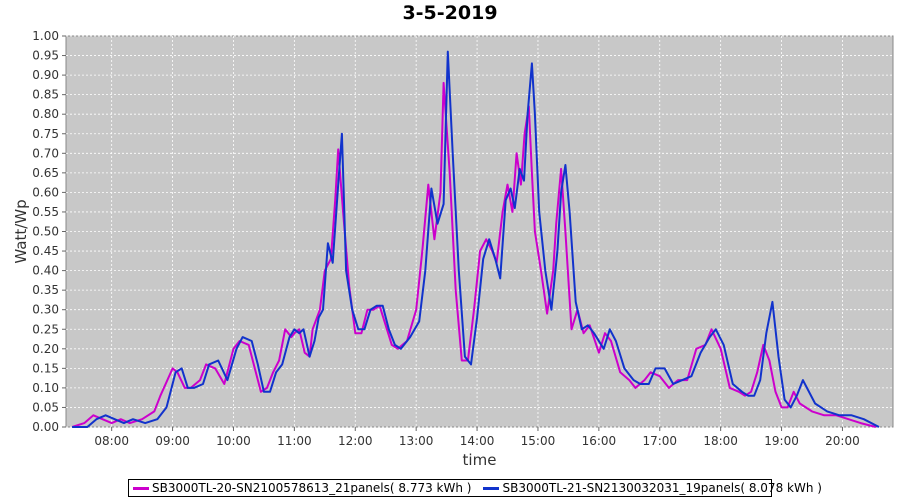  What do you see at coordinates (477, 441) in the screenshot?
I see `x-tick-label: 14:00` at bounding box center [477, 441].